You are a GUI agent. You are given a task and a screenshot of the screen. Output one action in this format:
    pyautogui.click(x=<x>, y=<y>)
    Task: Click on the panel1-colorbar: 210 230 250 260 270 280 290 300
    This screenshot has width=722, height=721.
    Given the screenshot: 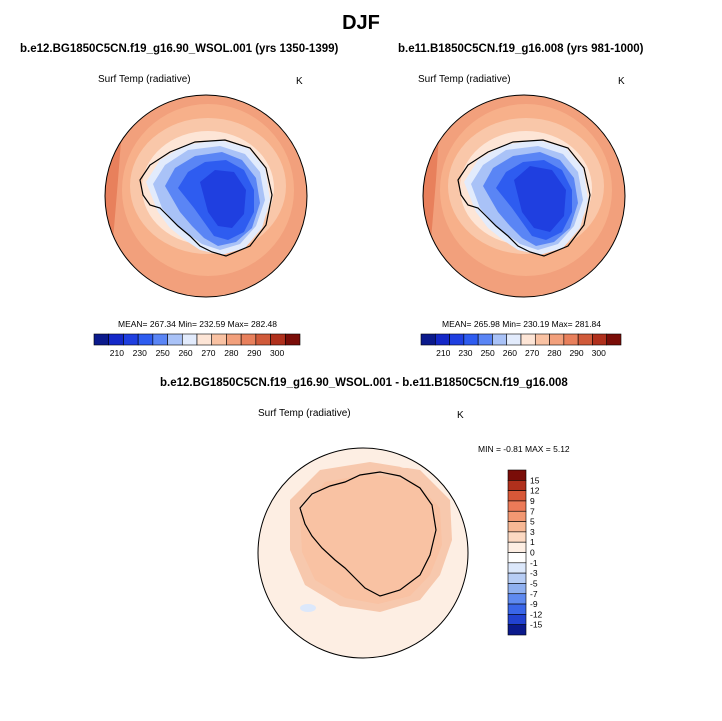 What is the action you would take?
    pyautogui.click(x=197, y=345)
    